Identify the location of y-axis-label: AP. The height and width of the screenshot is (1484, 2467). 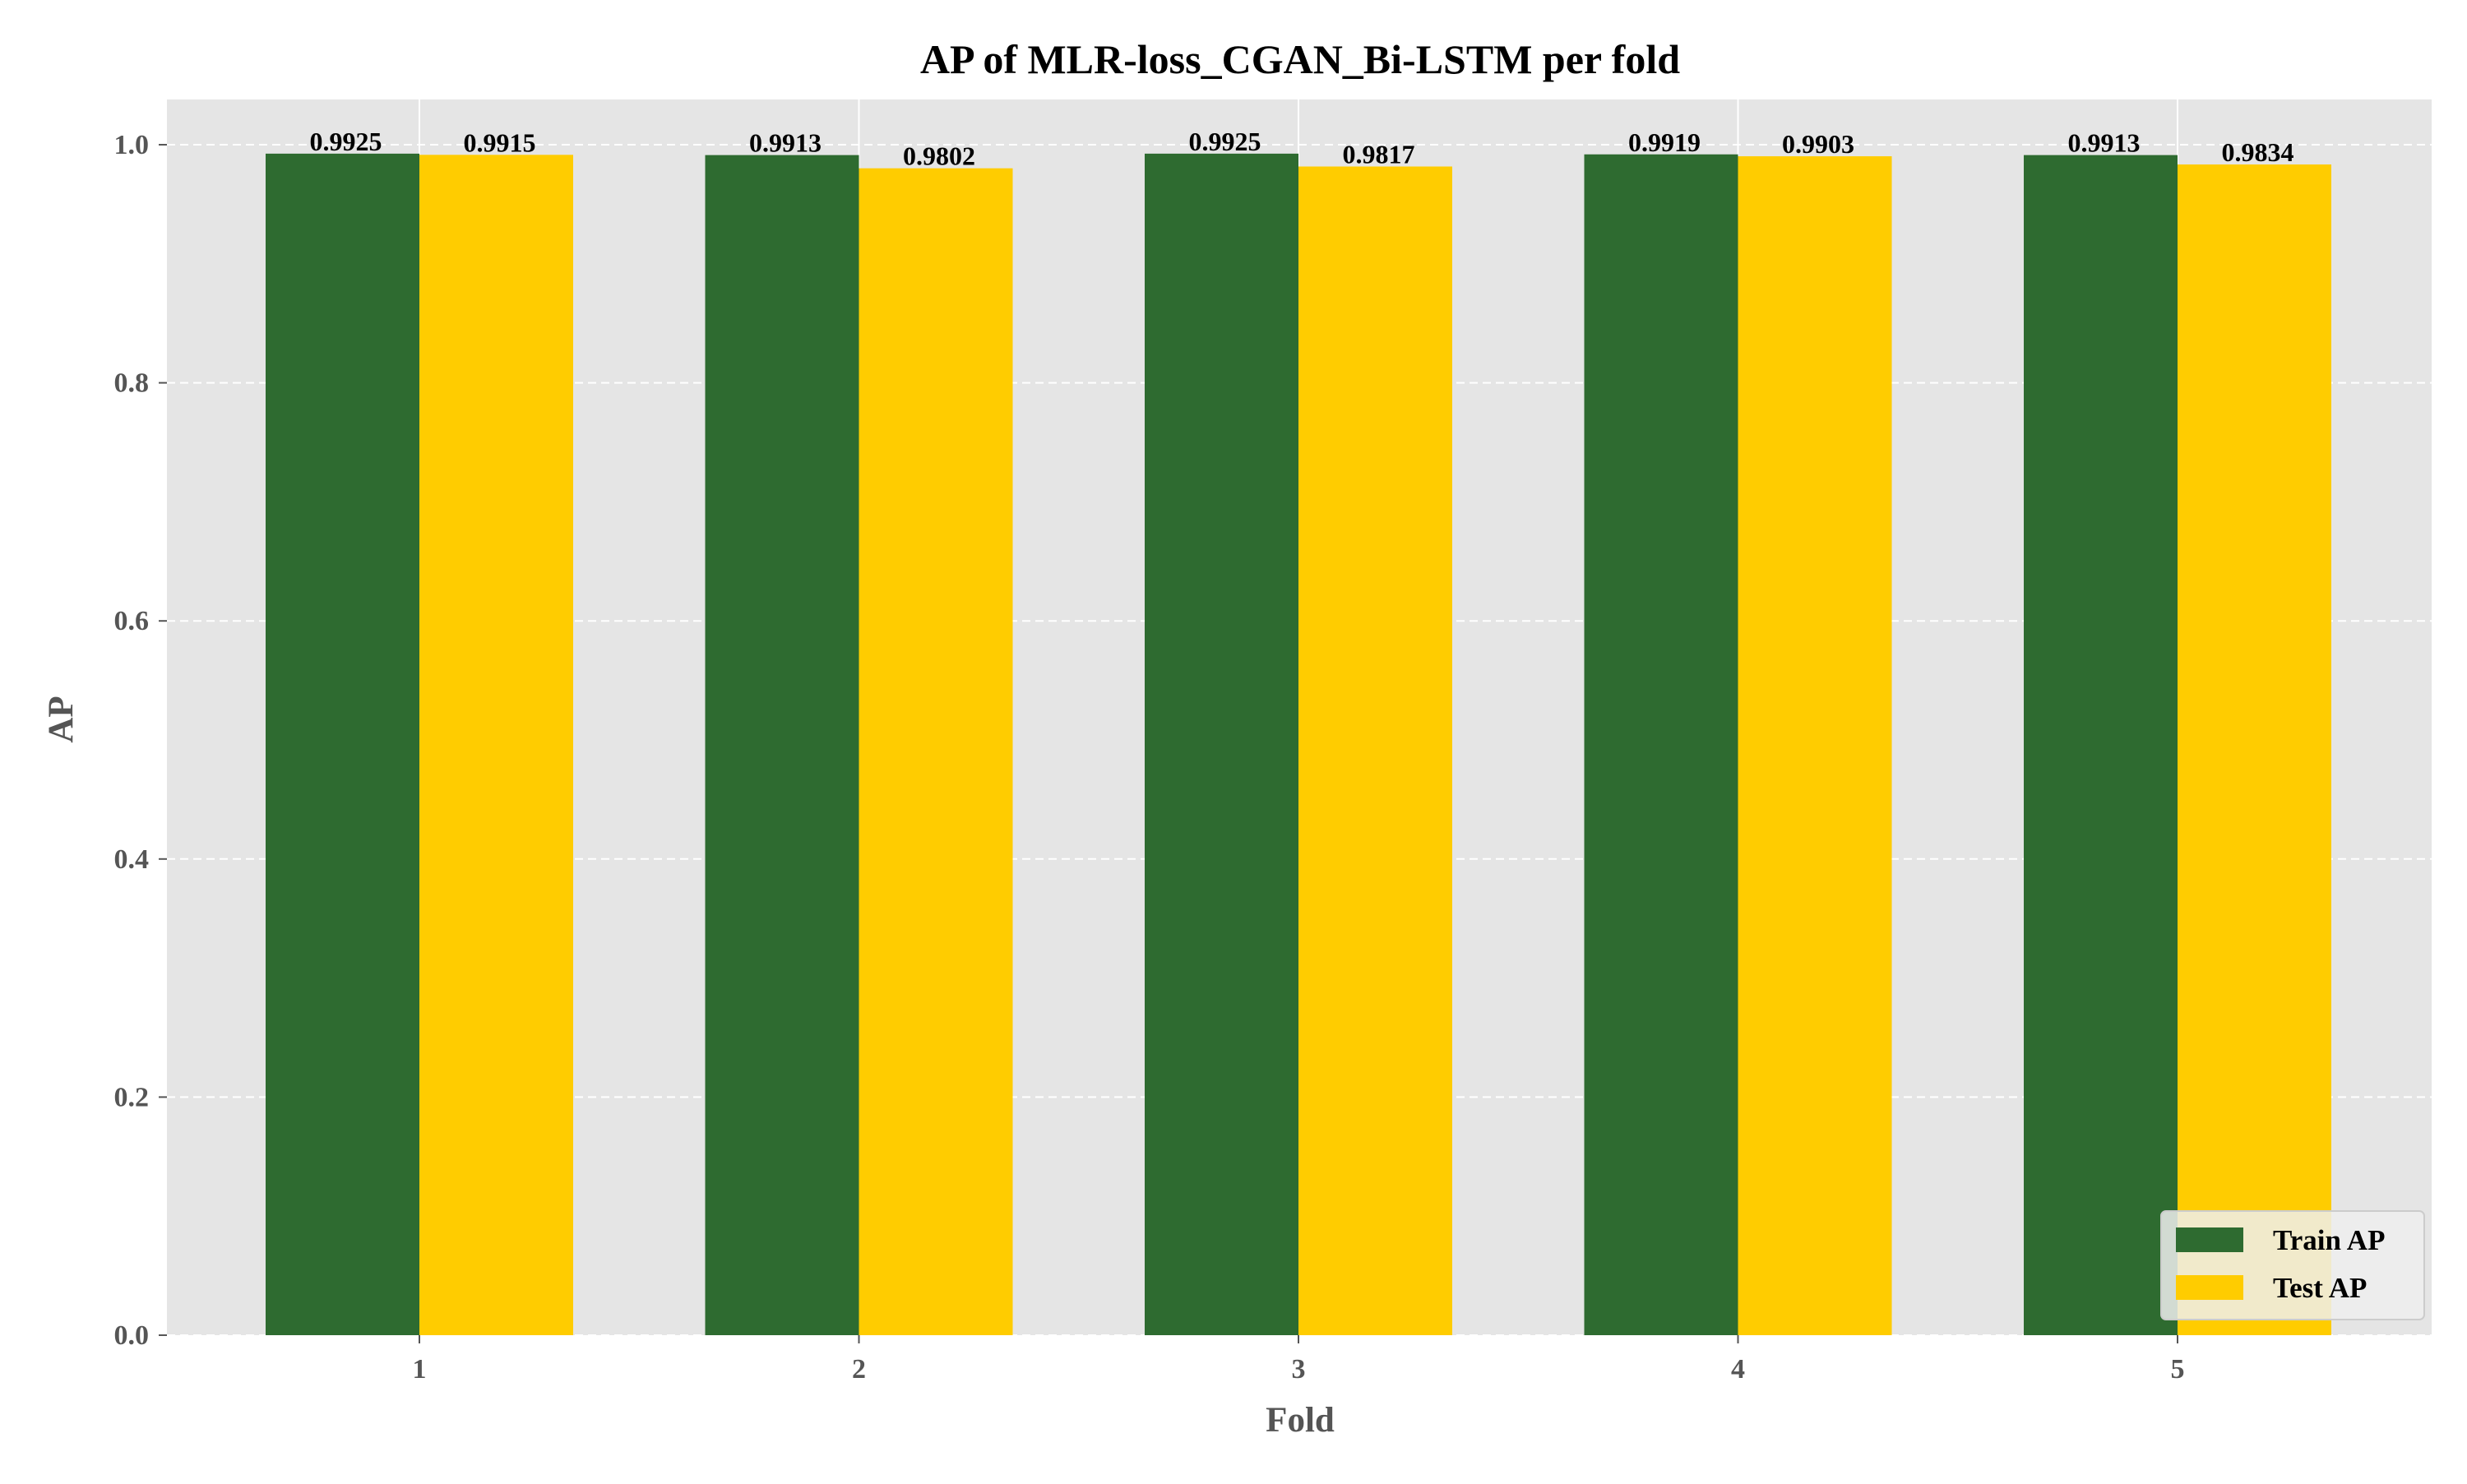
(62, 719).